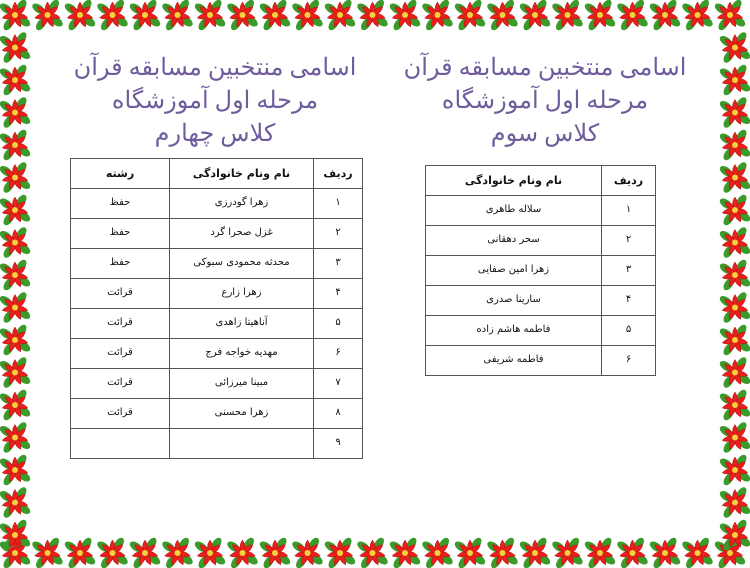 This screenshot has width=750, height=568. I want to click on cell-n: ۱, so click(338, 203).